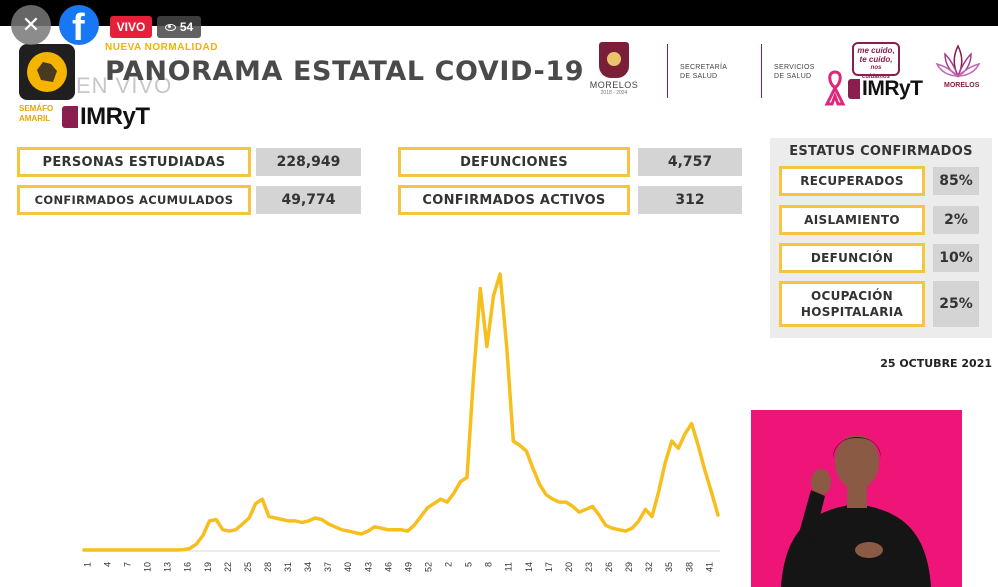  I want to click on interpreter-body, so click(856, 545).